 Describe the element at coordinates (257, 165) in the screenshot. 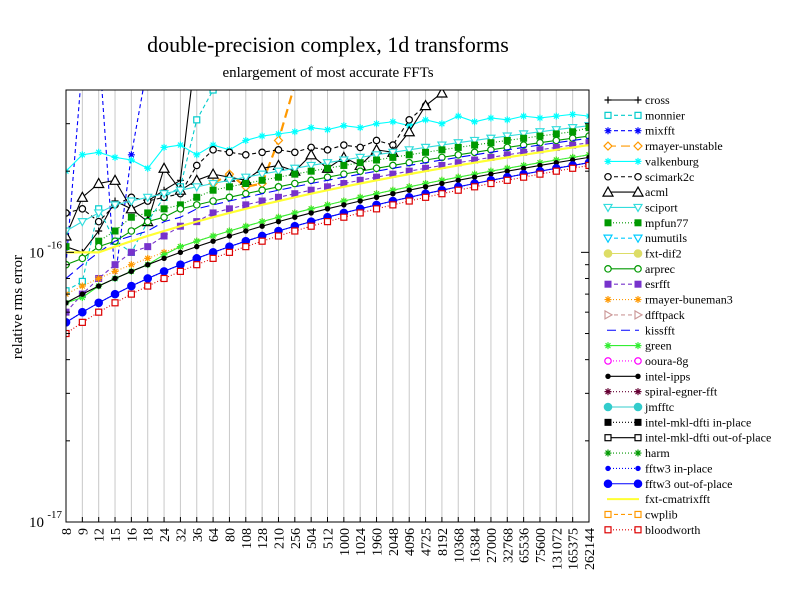

I see `series-acml` at that location.